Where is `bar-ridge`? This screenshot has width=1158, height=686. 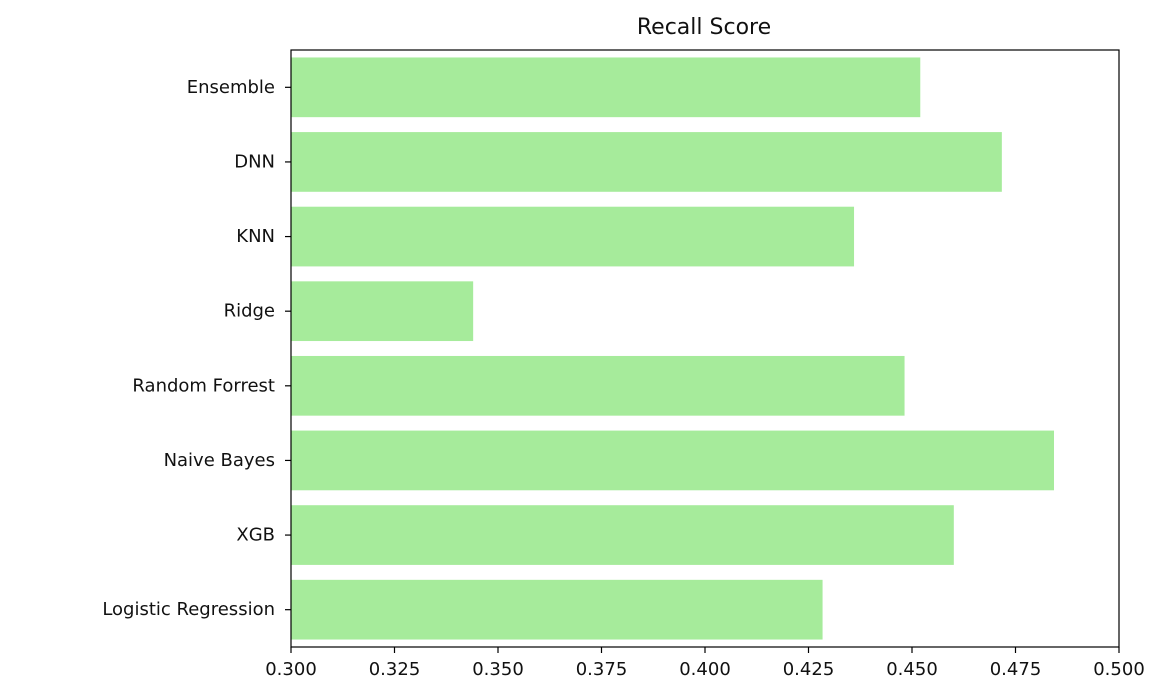
bar-ridge is located at coordinates (382, 311).